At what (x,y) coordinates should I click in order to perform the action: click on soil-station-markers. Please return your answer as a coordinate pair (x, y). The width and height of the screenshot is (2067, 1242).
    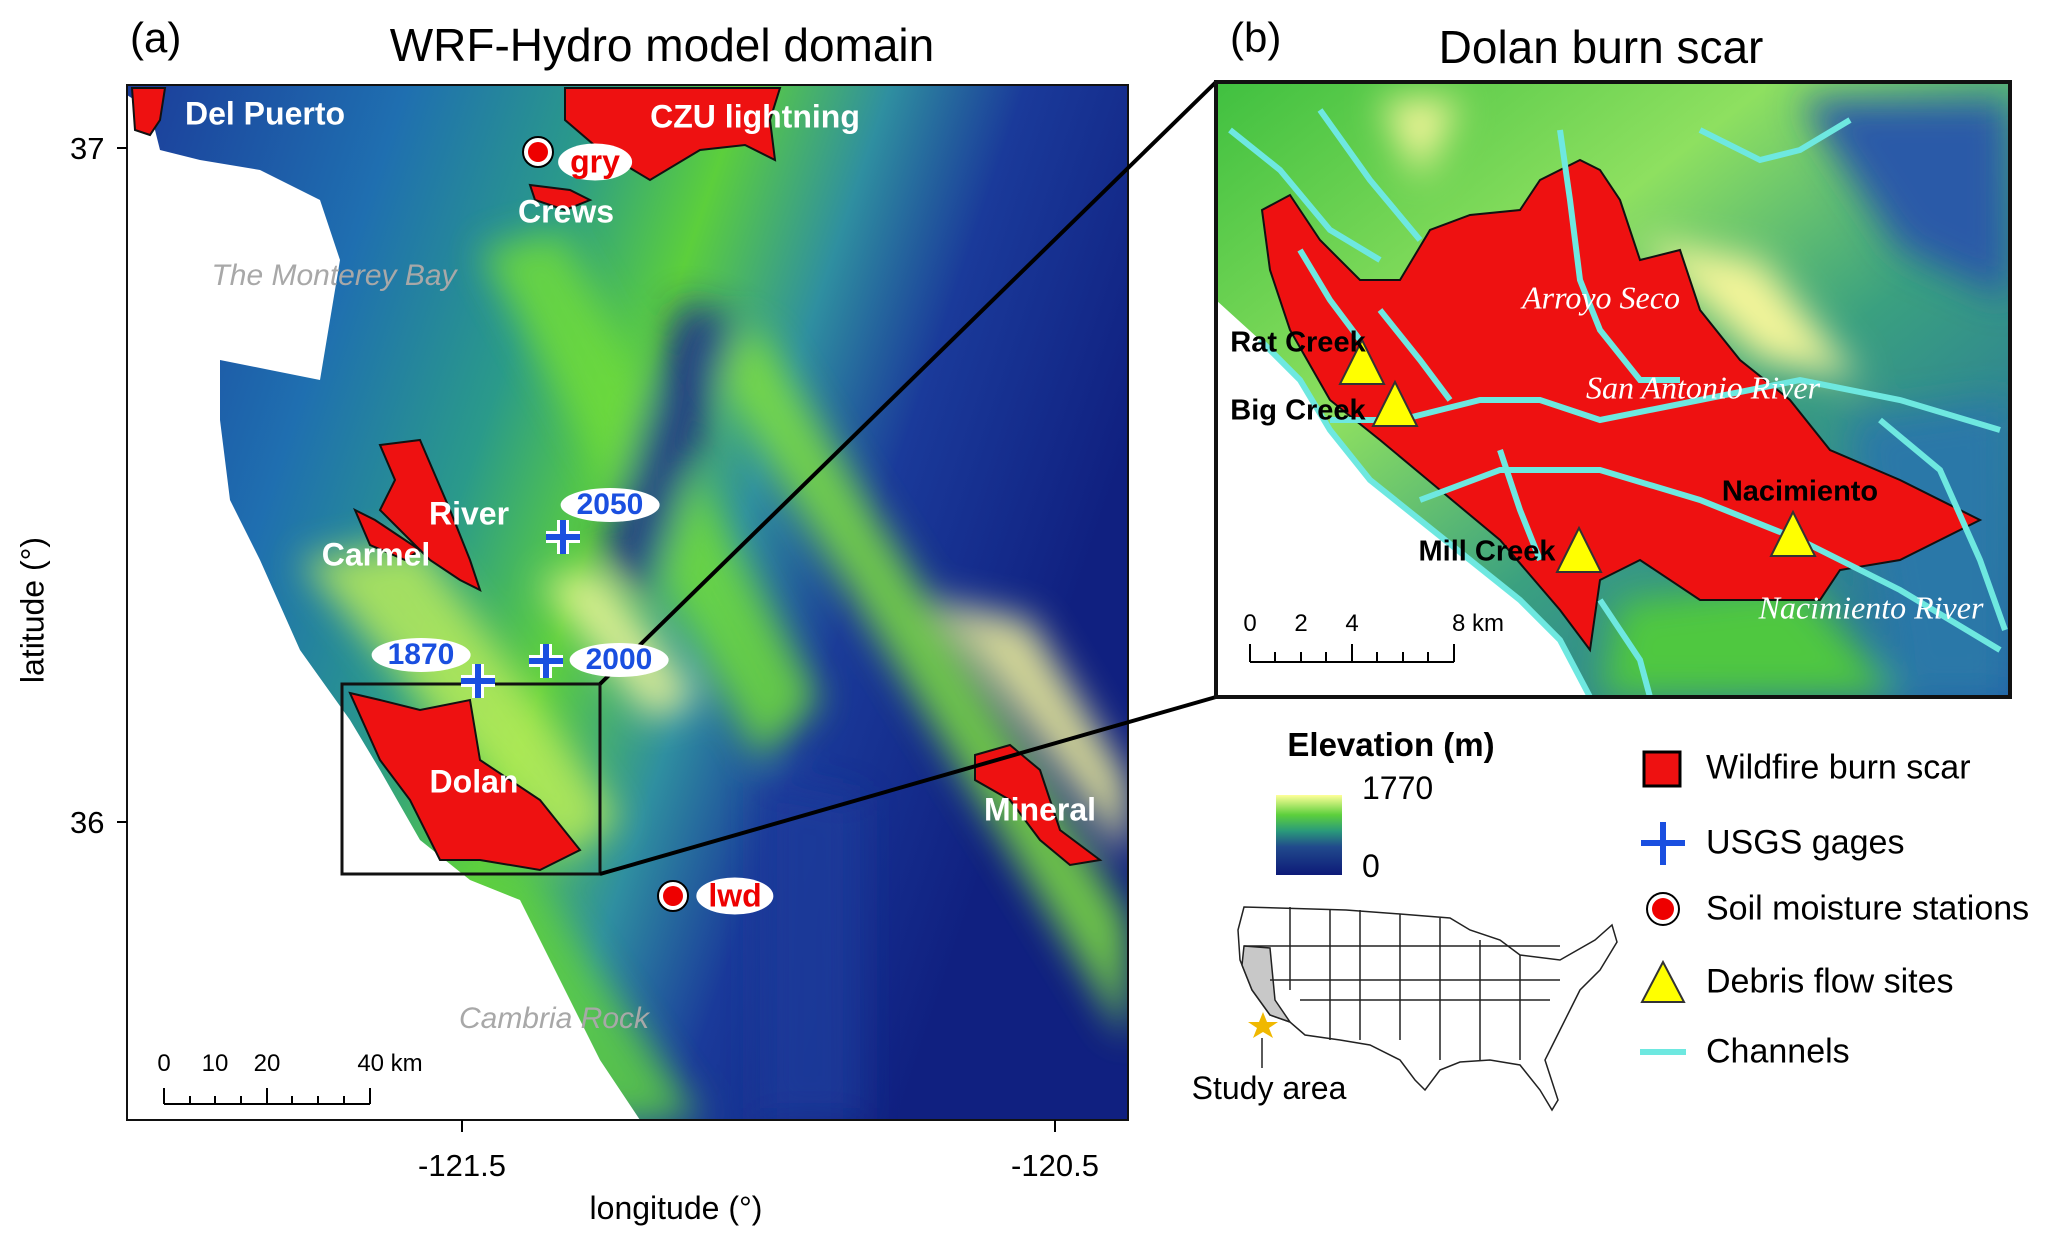
    Looking at the image, I should click on (605, 524).